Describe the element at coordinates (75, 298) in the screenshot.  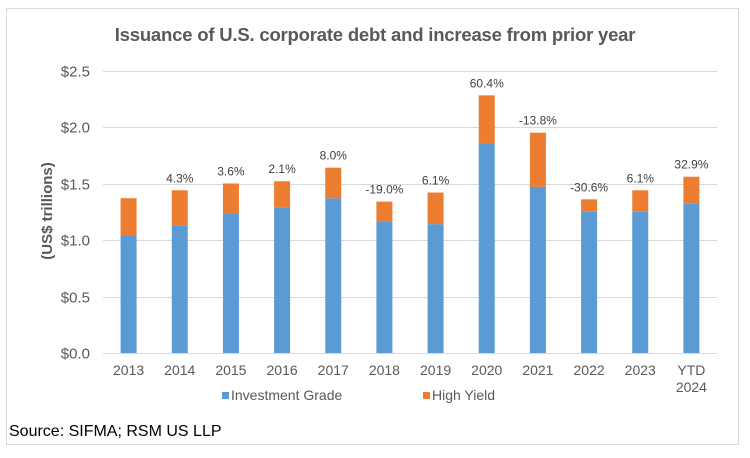
I see `y-tick-label: $0.5` at that location.